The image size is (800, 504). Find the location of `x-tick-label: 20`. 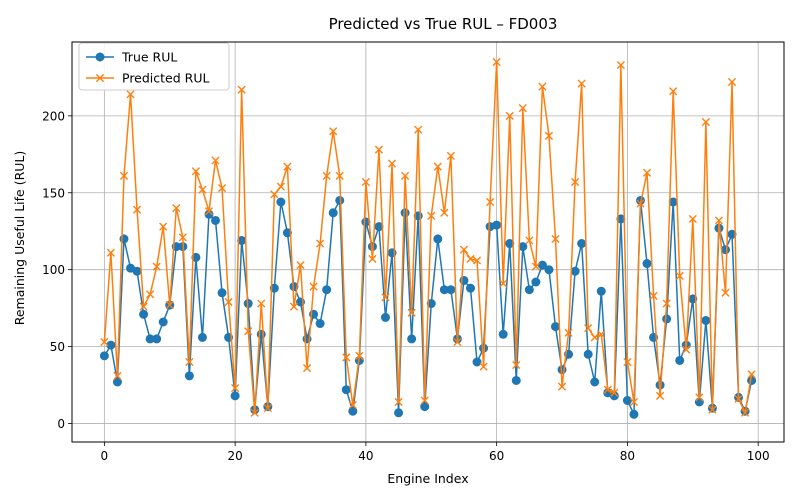

x-tick-label: 20 is located at coordinates (234, 456).